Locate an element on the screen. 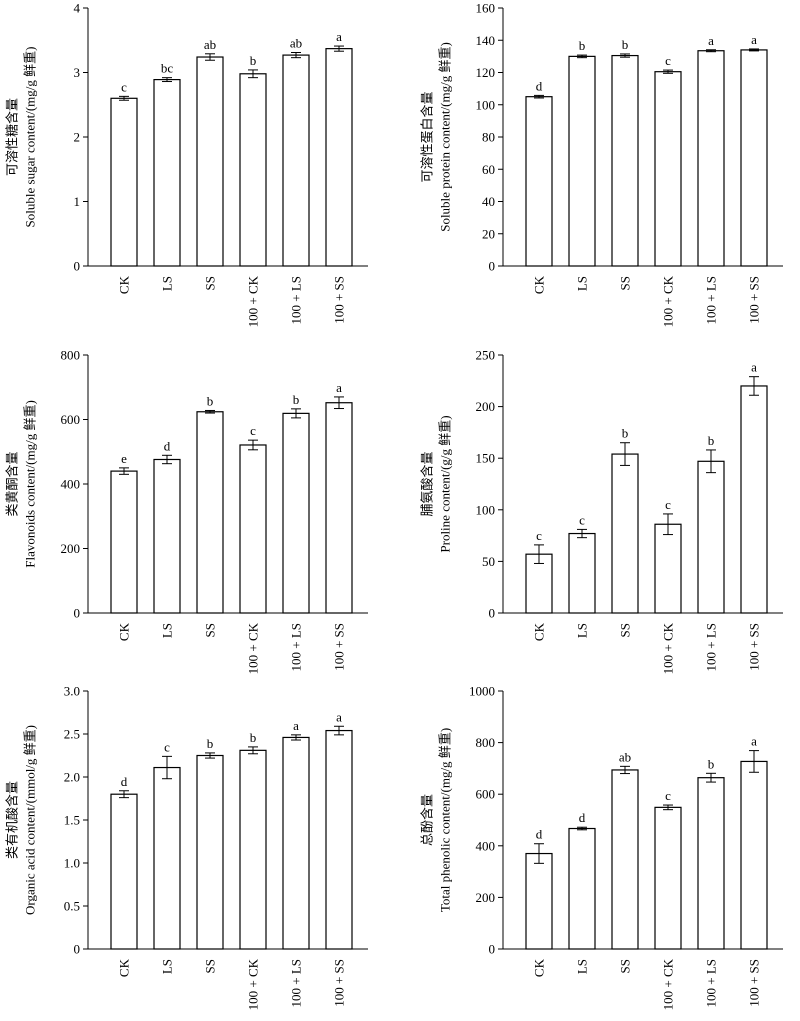 The width and height of the screenshot is (800, 1021). y-tick-label: 40 is located at coordinates (488, 201).